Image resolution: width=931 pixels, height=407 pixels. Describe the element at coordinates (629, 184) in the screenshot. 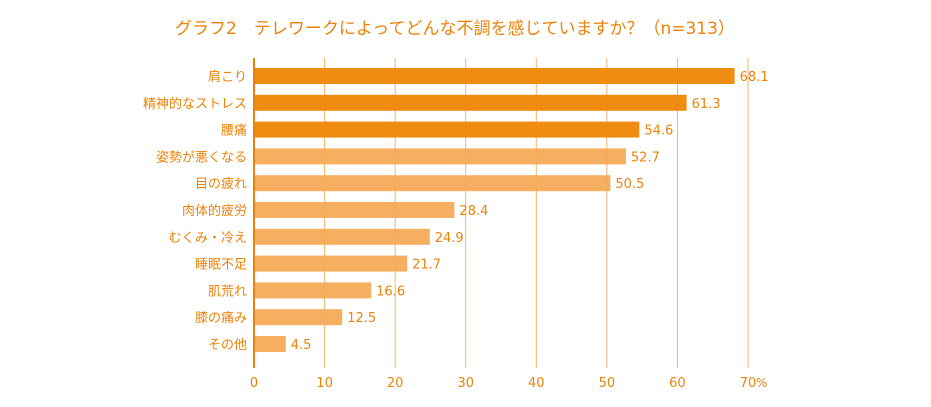

I see `value-label: 50.5` at that location.